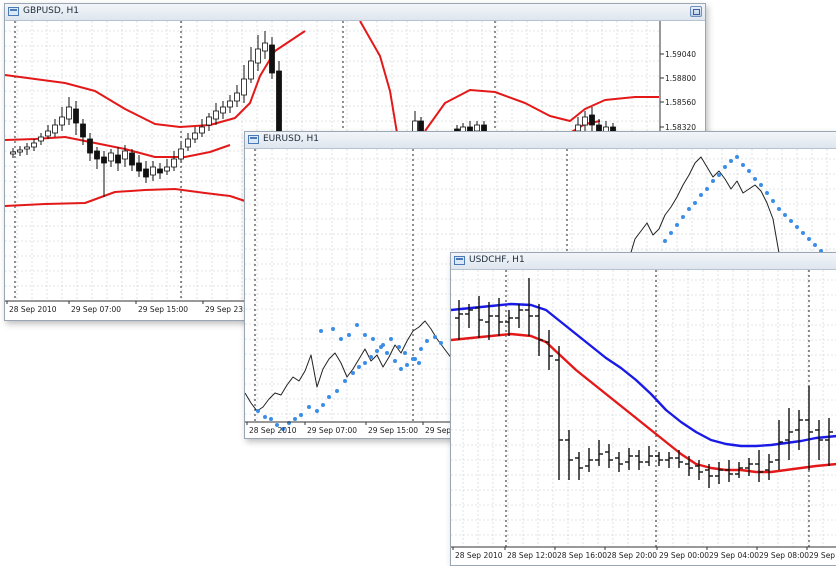 This screenshot has height=566, width=836. I want to click on time-axis-label: 29 Sep 23:00, so click(230, 309).